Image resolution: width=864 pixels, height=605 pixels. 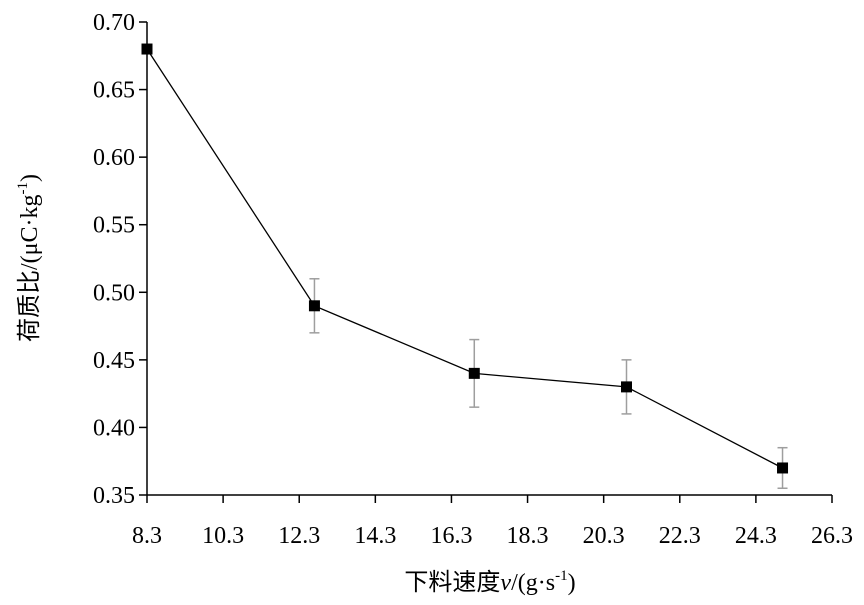 What do you see at coordinates (147, 536) in the screenshot?
I see `x-tick-label: 8.3` at bounding box center [147, 536].